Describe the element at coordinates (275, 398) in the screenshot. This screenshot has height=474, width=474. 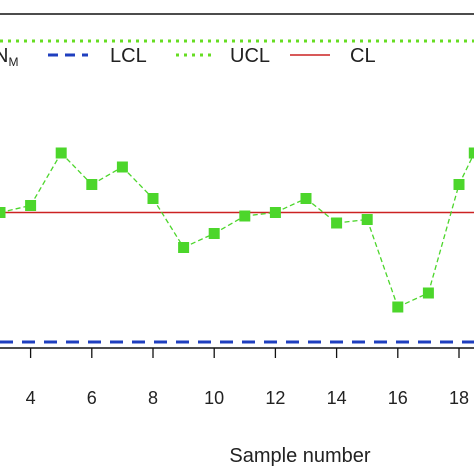
I see `x-tick-label: 12` at that location.